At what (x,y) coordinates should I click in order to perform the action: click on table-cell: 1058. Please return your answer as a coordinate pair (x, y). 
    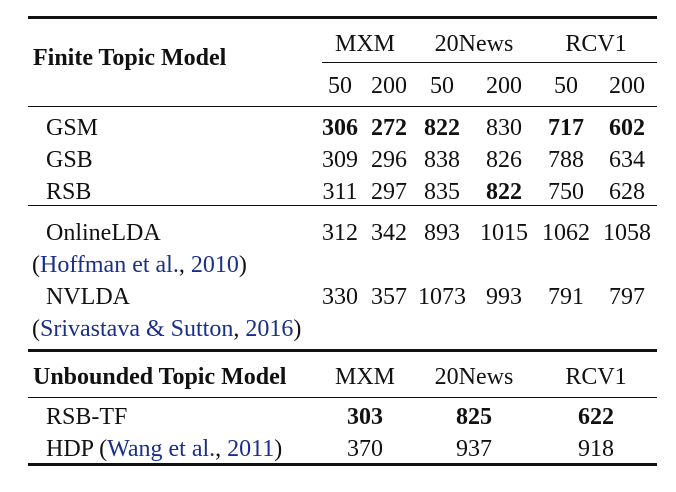
    Looking at the image, I should click on (627, 233).